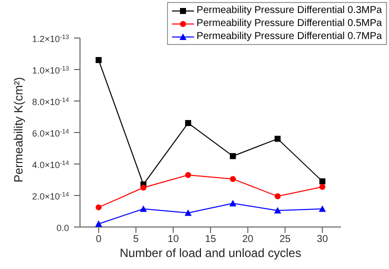 This screenshot has width=389, height=269. Describe the element at coordinates (51, 101) in the screenshot. I see `y-tick-label: 8.0×10$^{-14}$` at that location.